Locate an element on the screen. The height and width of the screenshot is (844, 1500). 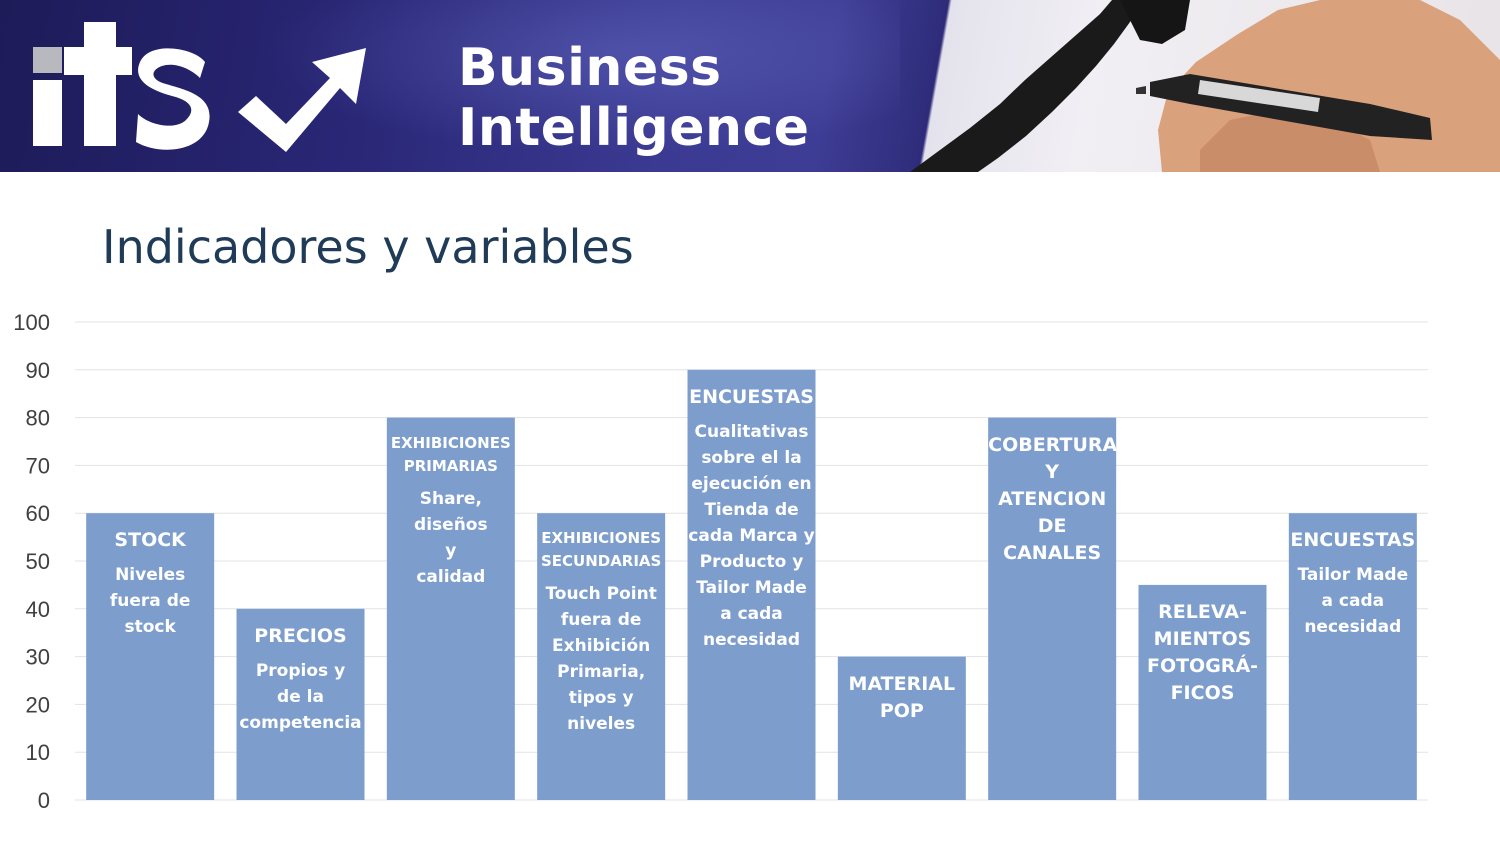
bar-label-body: Niveles fuera de stock is located at coordinates (150, 601).